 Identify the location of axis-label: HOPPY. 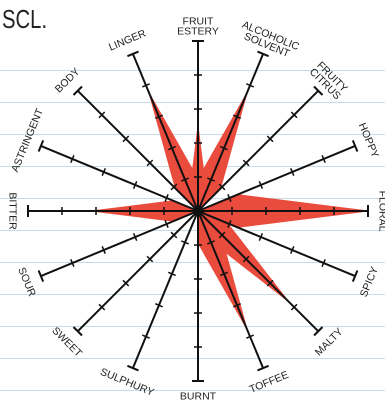
(368, 140).